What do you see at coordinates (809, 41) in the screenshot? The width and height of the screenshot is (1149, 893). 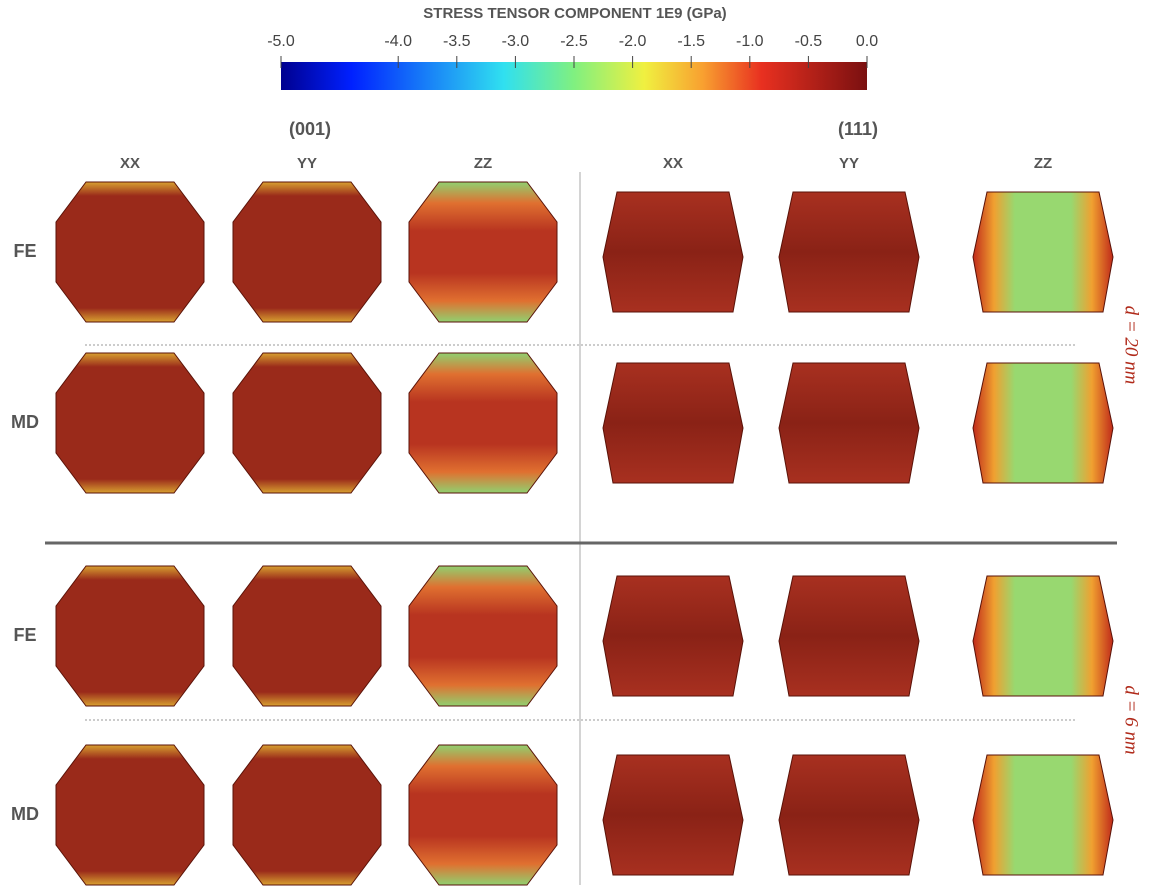 I see `colorbar-tick-label: -0.5` at bounding box center [809, 41].